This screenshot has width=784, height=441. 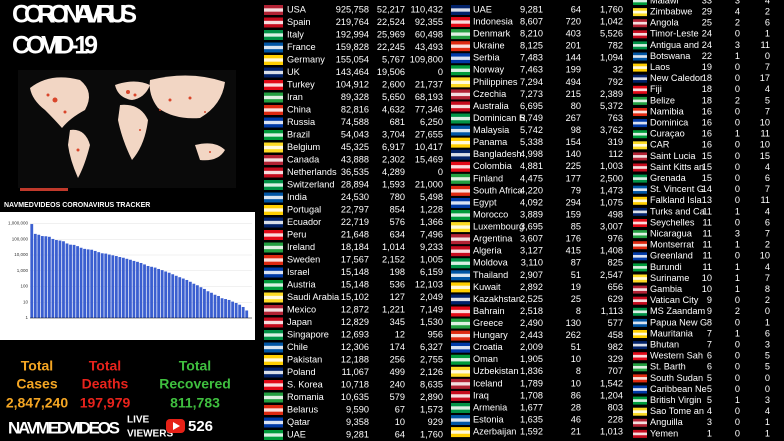 What do you see at coordinates (611, 106) in the screenshot?
I see `country-stat: 5,372` at bounding box center [611, 106].